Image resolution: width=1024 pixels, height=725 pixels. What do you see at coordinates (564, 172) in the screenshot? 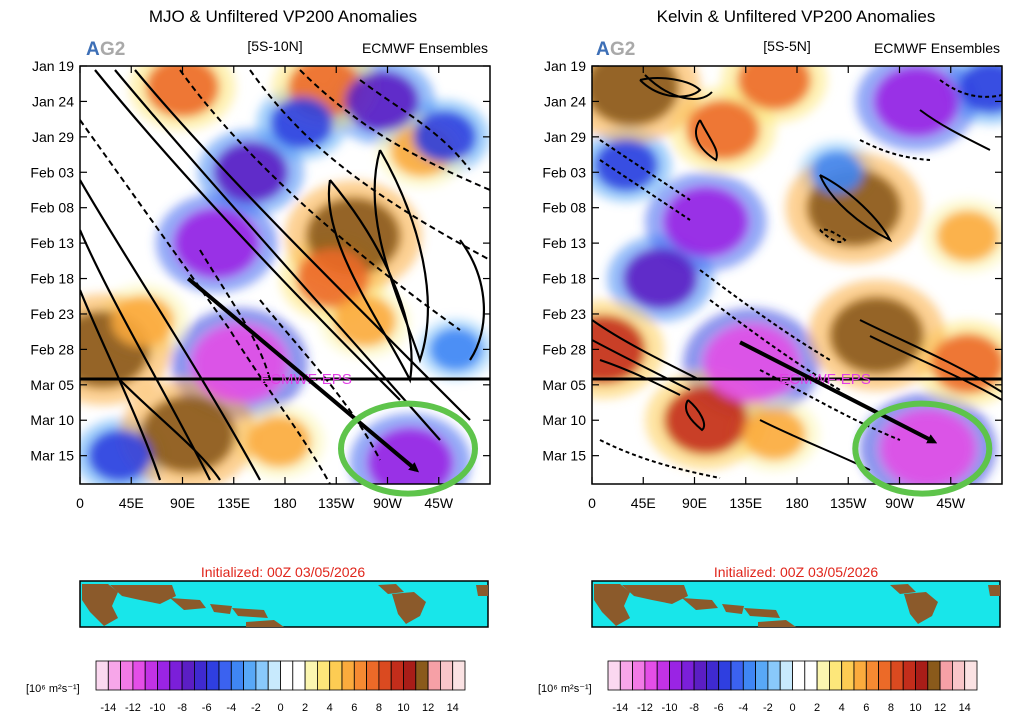
I see `y-tick-label: Feb 03` at bounding box center [564, 172].